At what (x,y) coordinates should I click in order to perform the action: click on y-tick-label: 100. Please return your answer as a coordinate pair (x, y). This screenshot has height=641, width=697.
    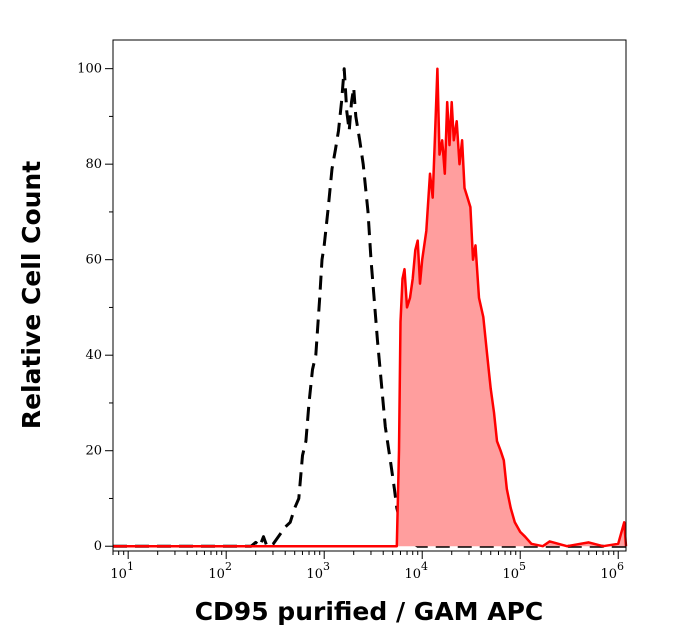
    Looking at the image, I should click on (89, 69).